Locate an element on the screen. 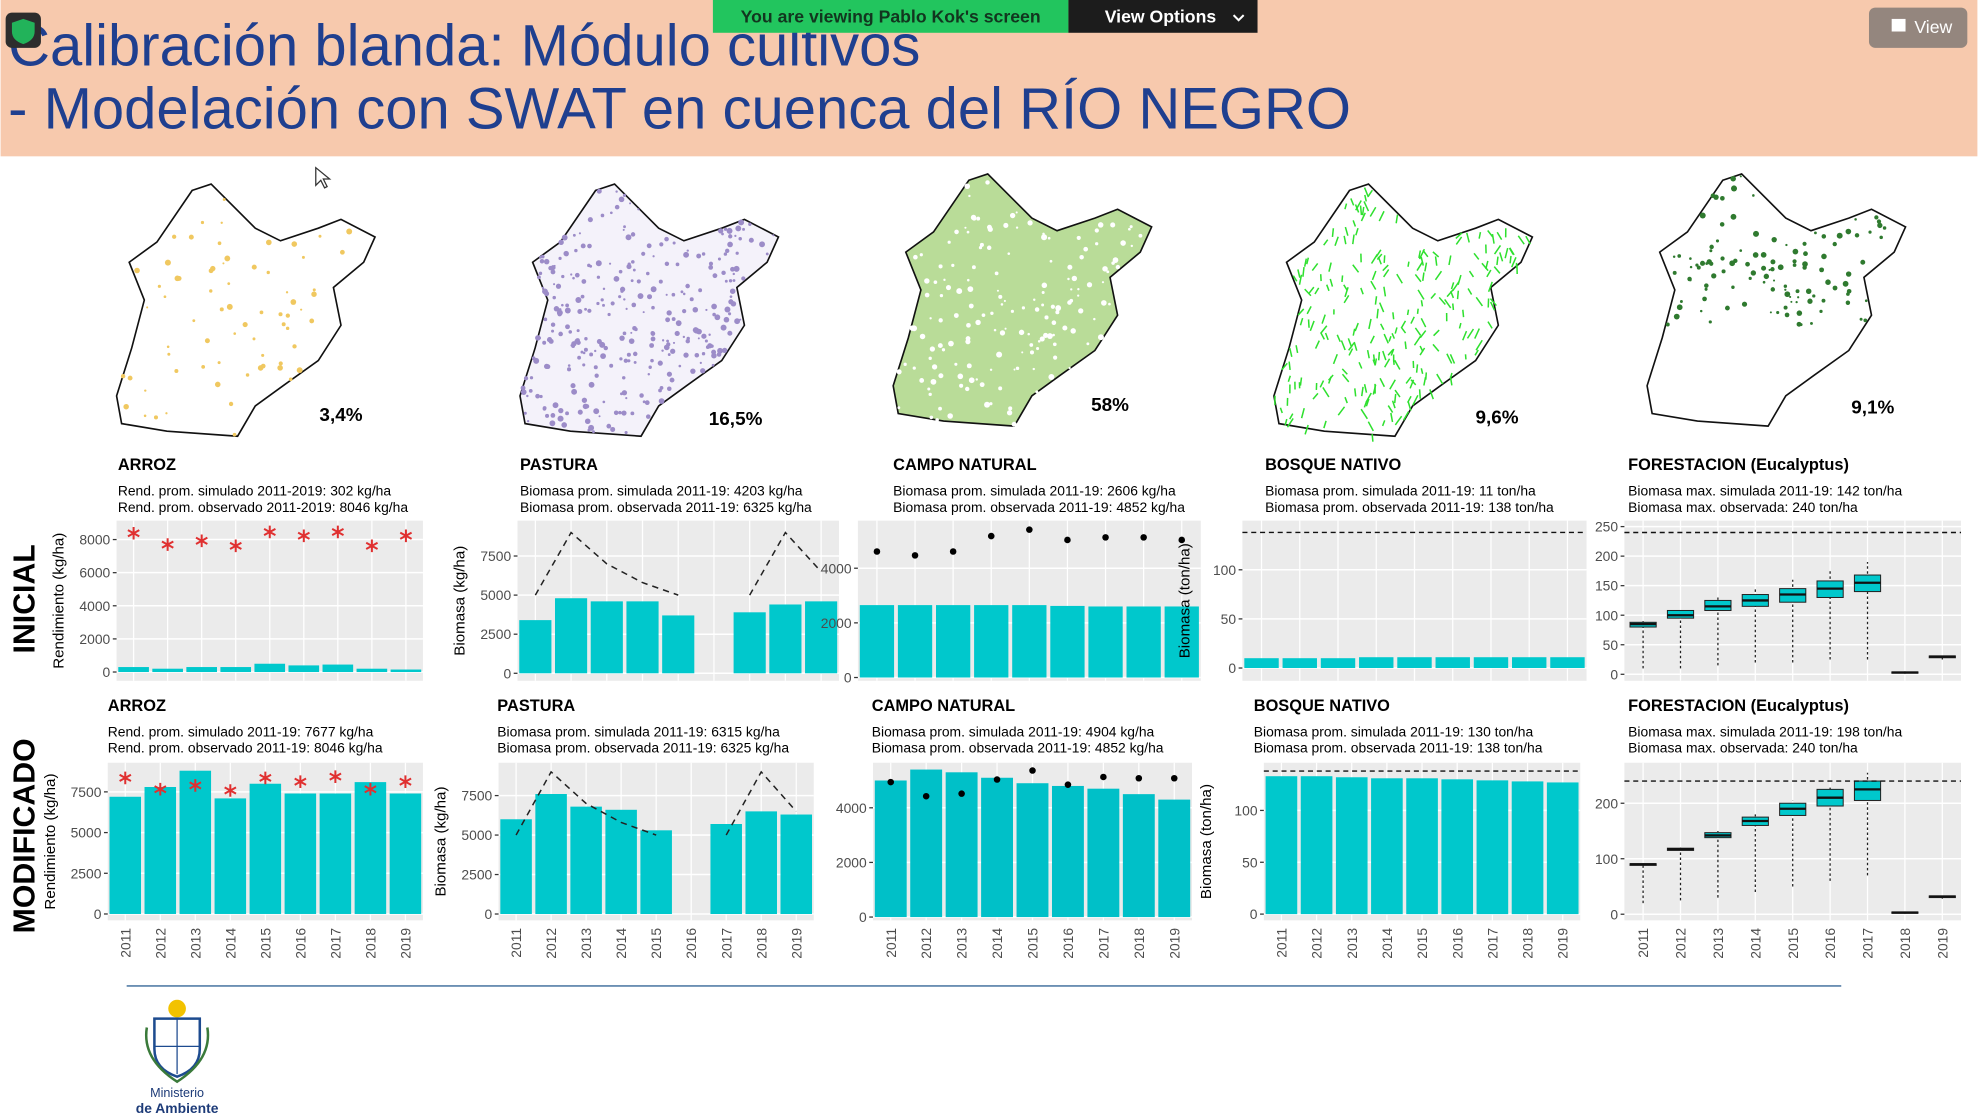  y-tick-label: 2000 is located at coordinates (851, 862).